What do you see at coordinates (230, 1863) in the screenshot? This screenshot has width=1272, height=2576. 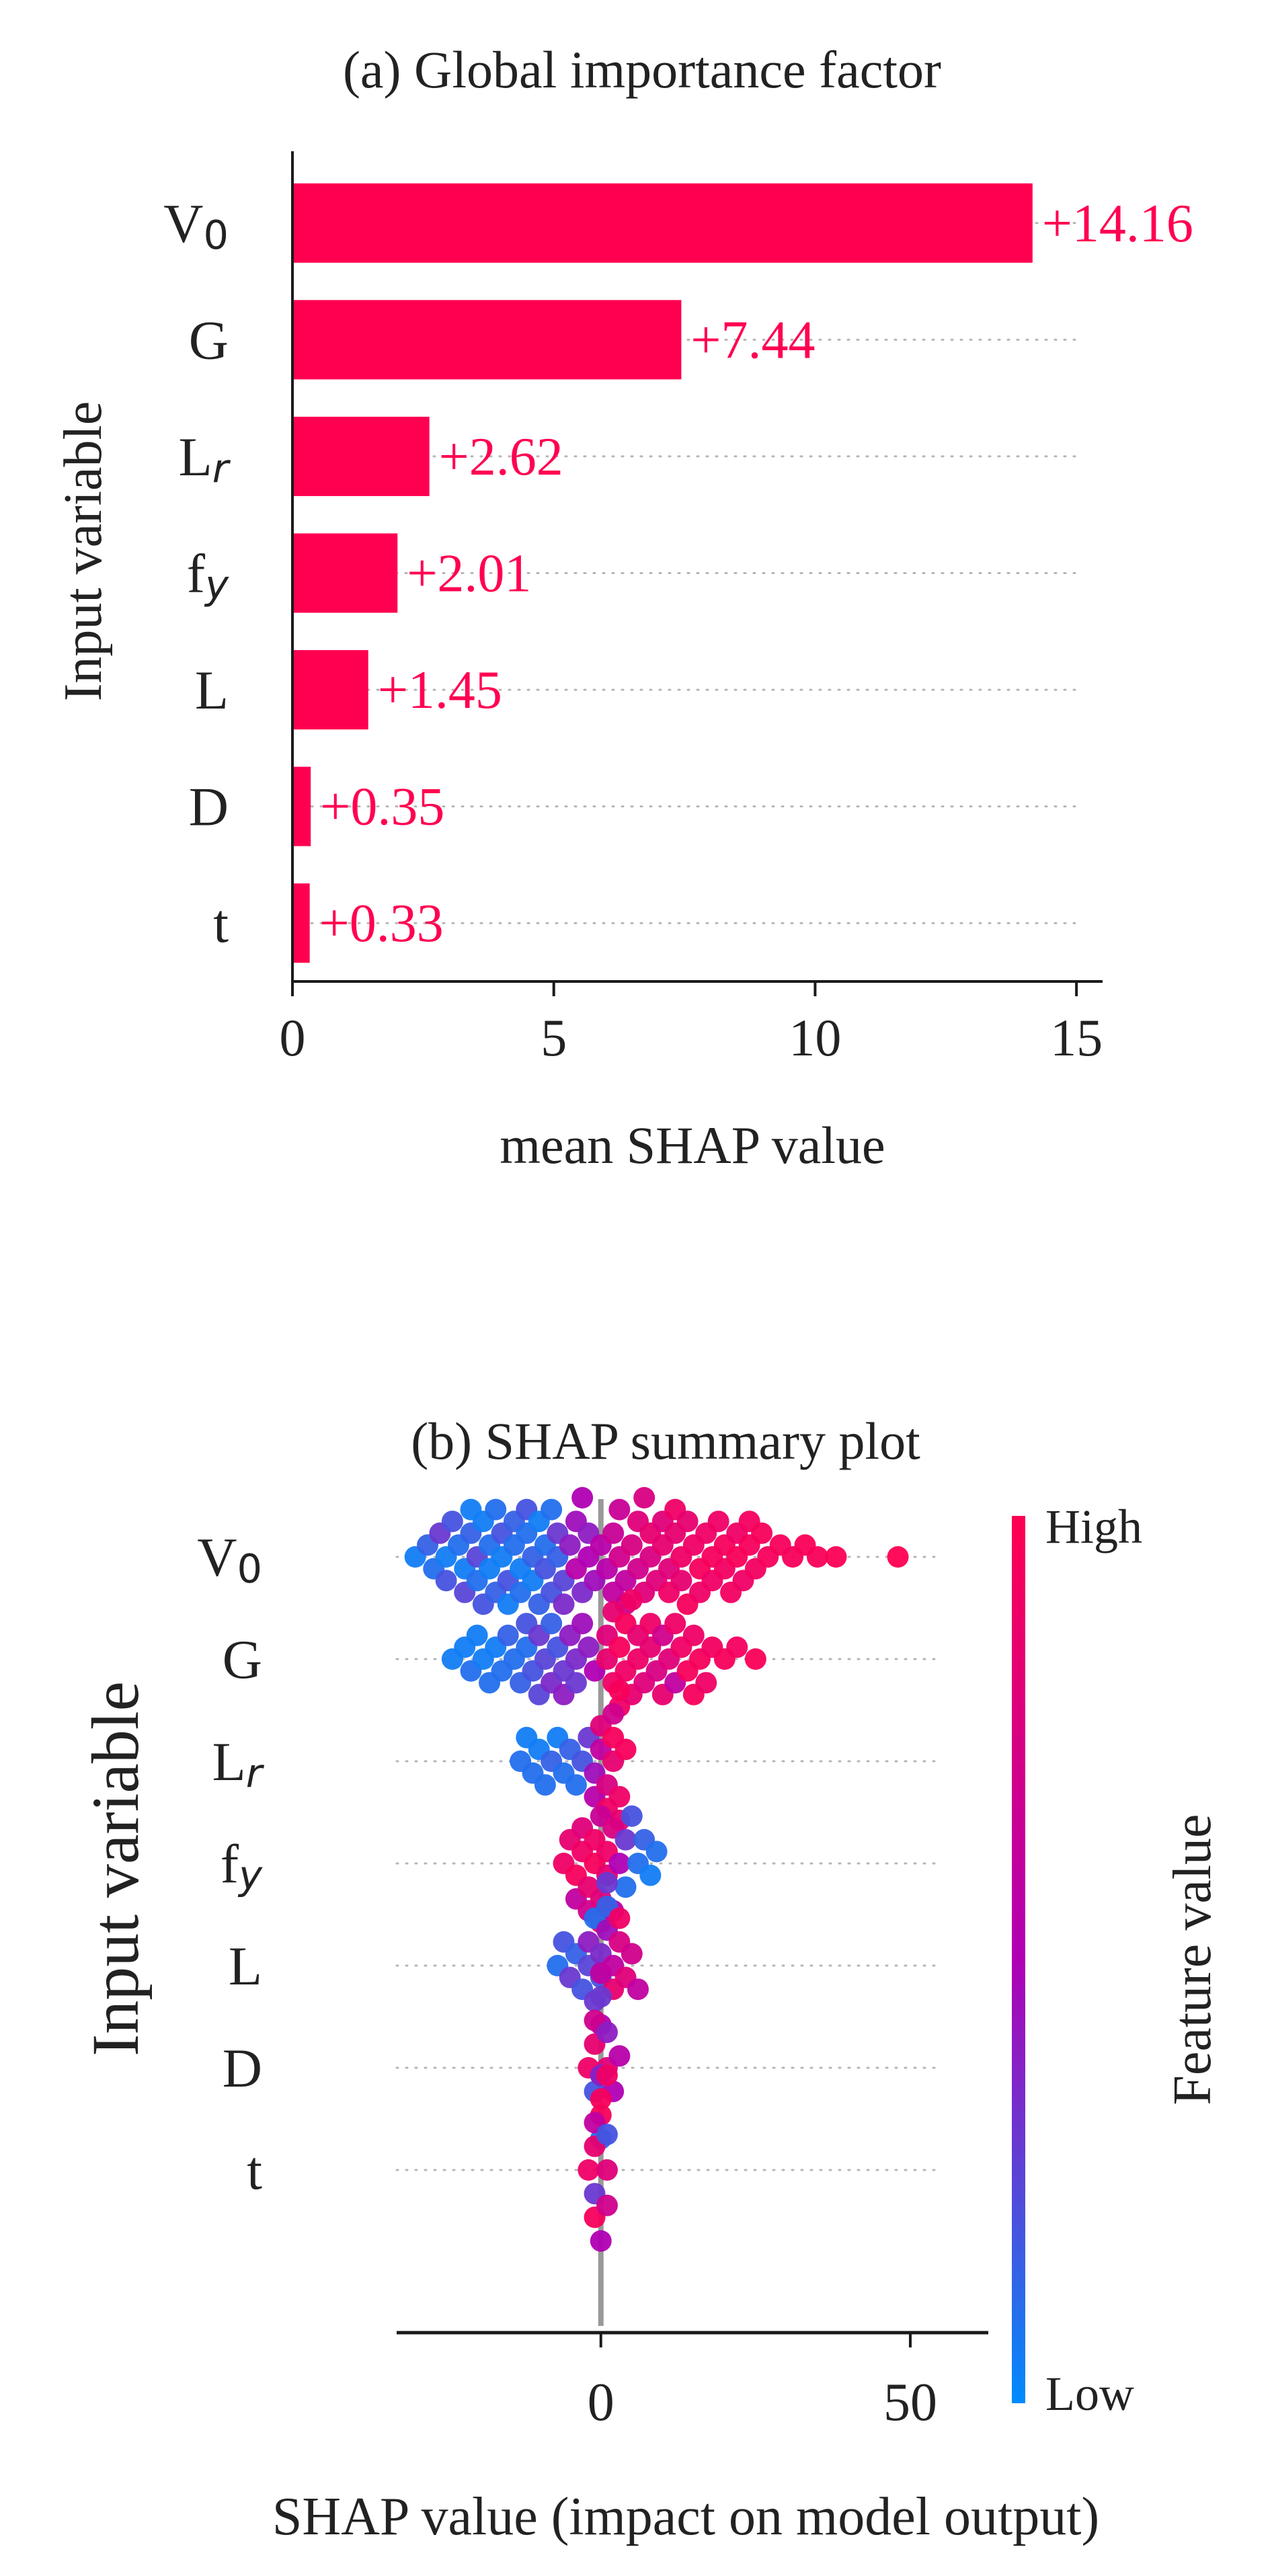 I see `chart-b-category-label-base: f` at bounding box center [230, 1863].